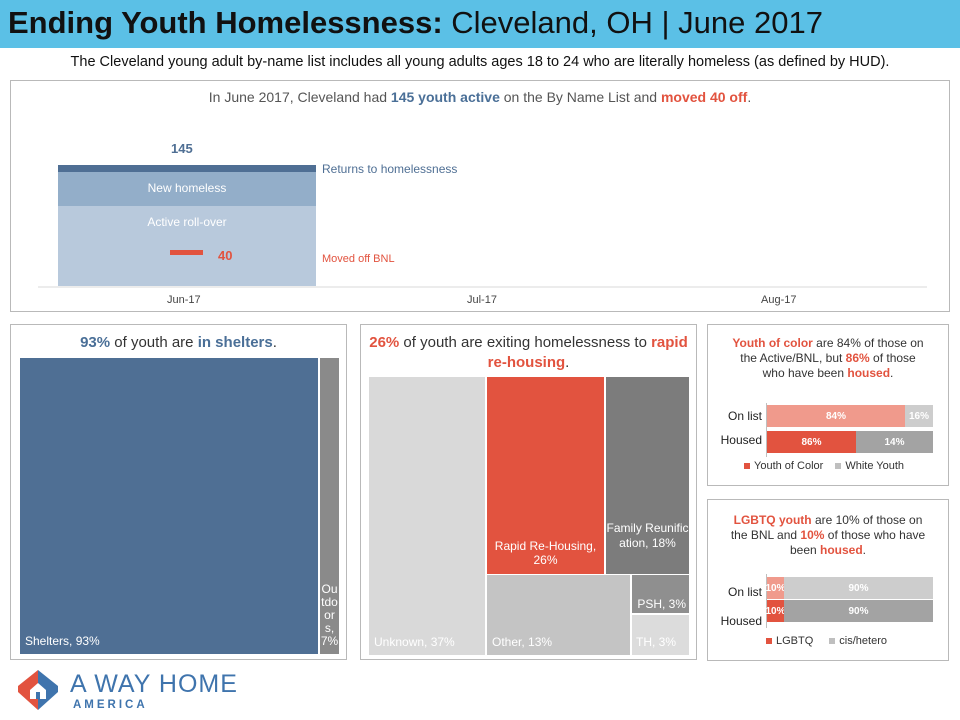  What do you see at coordinates (858, 588) in the screenshot?
I see `lgbtq-onlist-cis-bar: 90%` at bounding box center [858, 588].